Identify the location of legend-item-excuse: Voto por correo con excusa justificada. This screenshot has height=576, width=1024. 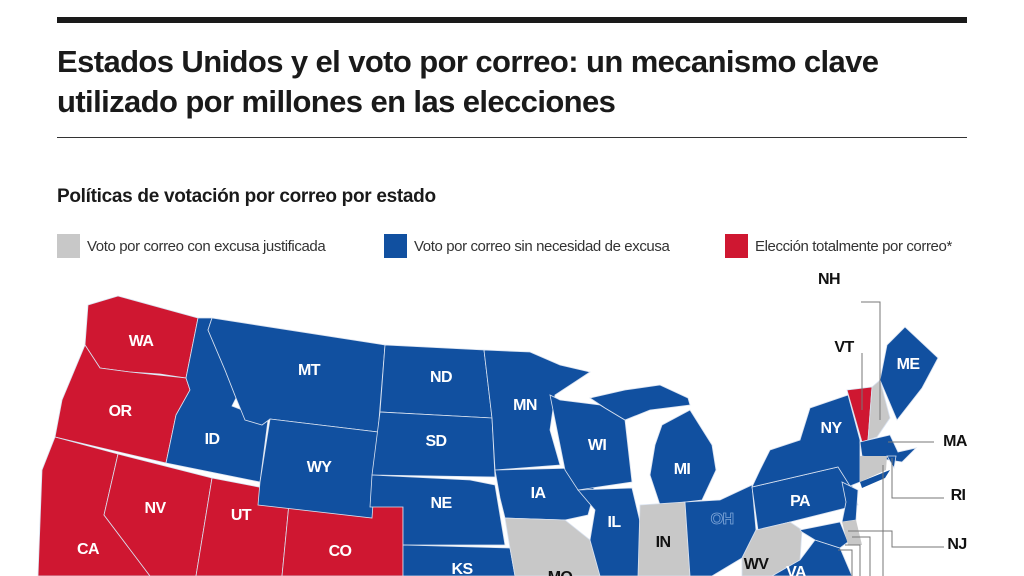
(191, 246).